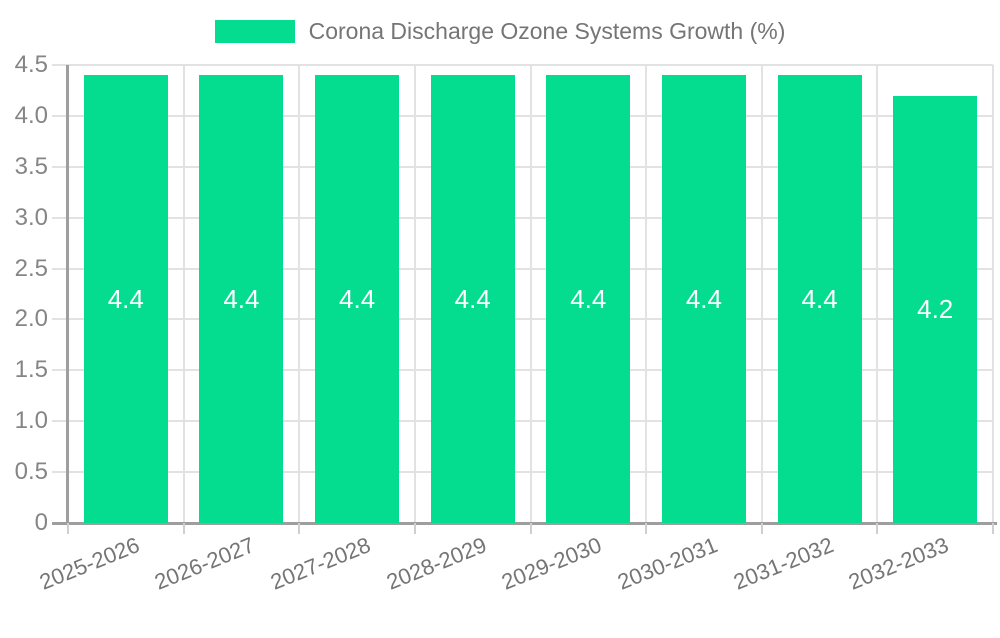  I want to click on x-axis-category-label: 2027-2028, so click(321, 563).